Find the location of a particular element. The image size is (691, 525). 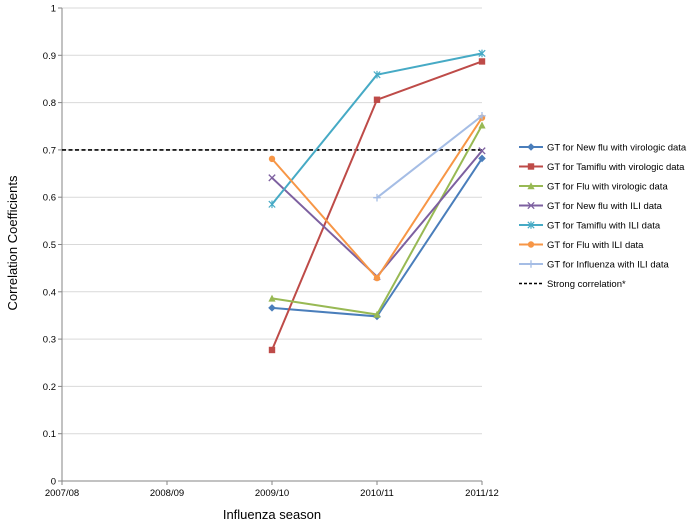

y-tick-label: 0.8 is located at coordinates (49, 103).